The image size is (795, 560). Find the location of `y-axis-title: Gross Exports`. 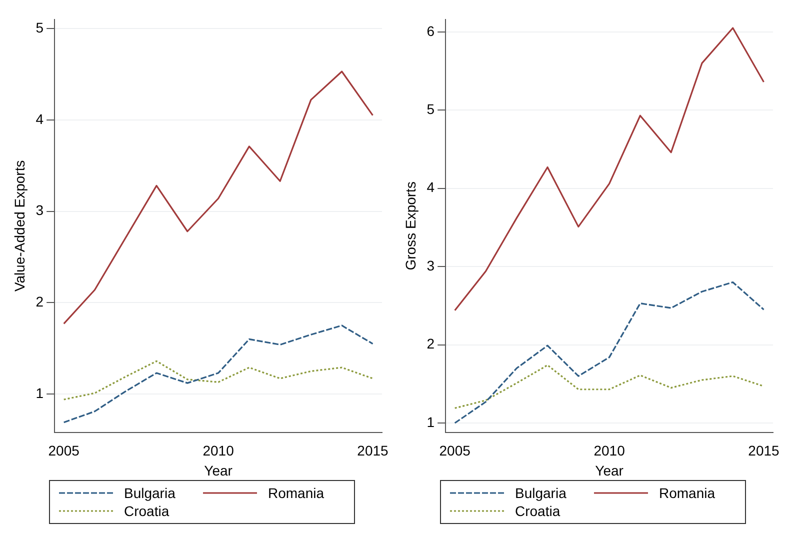

y-axis-title: Gross Exports is located at coordinates (410, 226).